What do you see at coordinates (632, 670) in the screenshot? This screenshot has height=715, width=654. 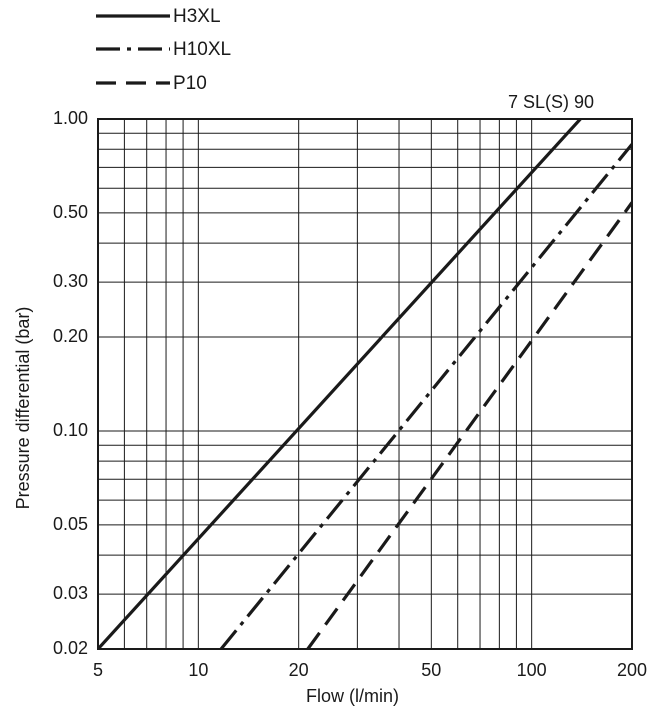 I see `x-tick-label: 200` at bounding box center [632, 670].